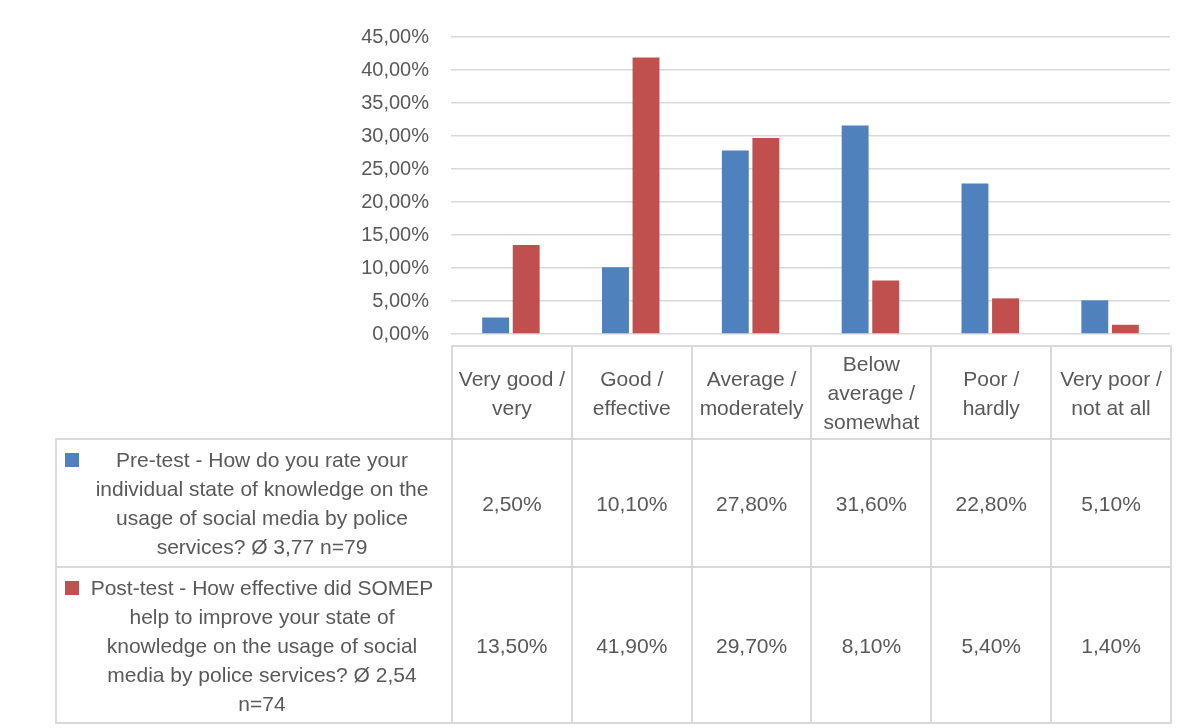 This screenshot has height=728, width=1197. Describe the element at coordinates (512, 503) in the screenshot. I see `data-label: 2,50%` at that location.